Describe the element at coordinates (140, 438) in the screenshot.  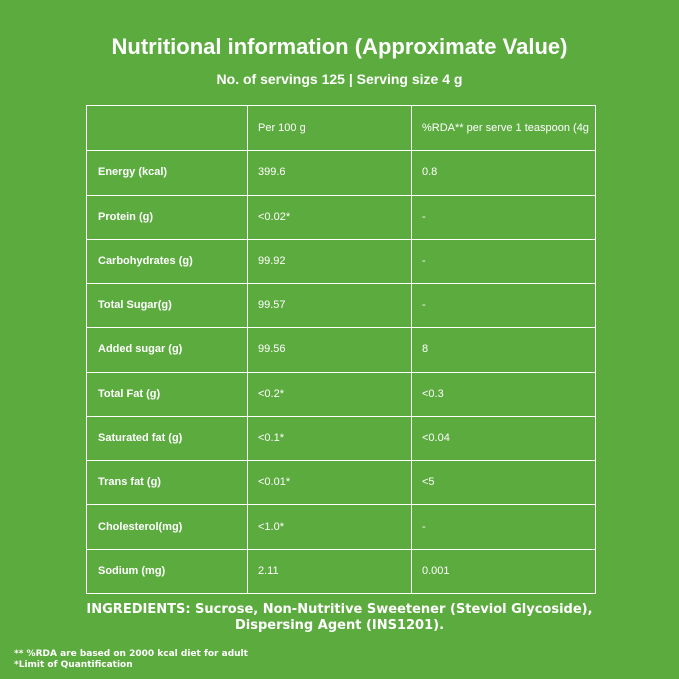
I see `nutrient-name: Saturated fat (g)` at that location.